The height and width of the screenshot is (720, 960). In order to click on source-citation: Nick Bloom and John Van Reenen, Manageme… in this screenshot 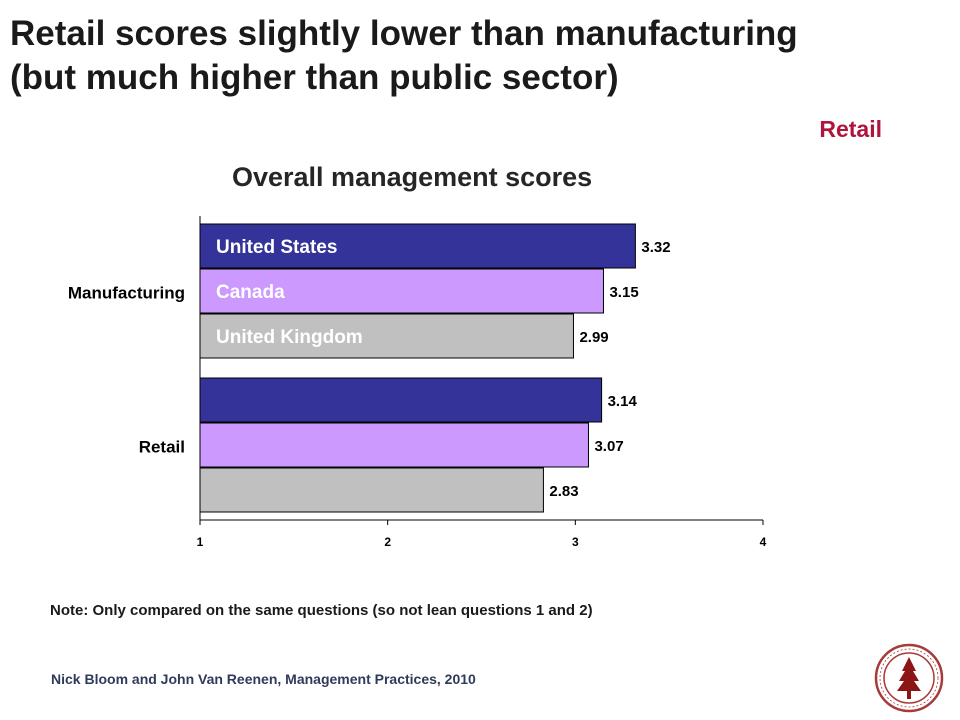, I will do `click(263, 679)`.